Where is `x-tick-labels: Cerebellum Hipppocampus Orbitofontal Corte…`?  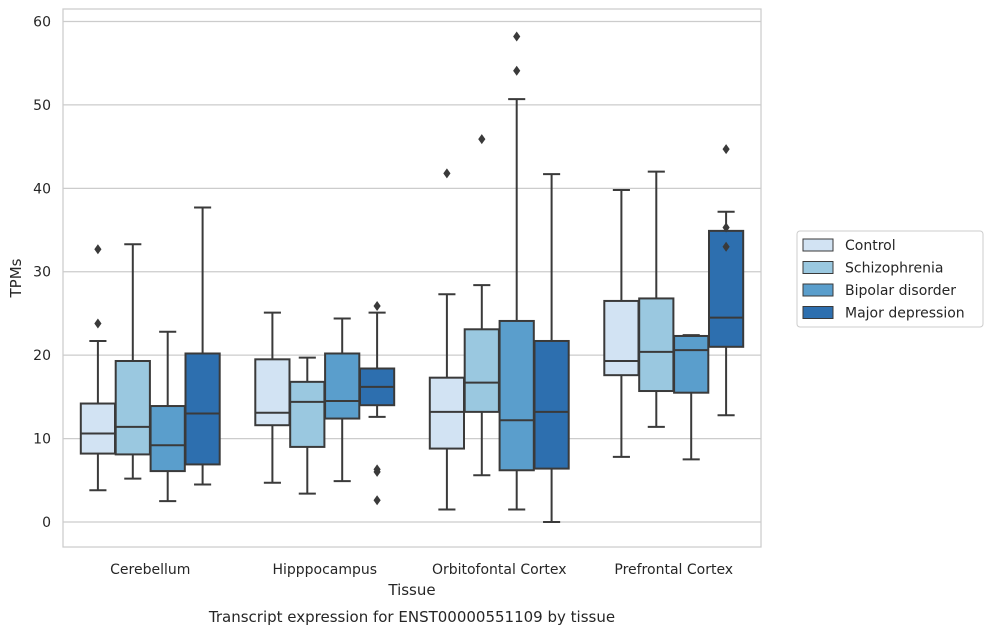 x-tick-labels: Cerebellum Hipppocampus Orbitofontal Corte… is located at coordinates (421, 570).